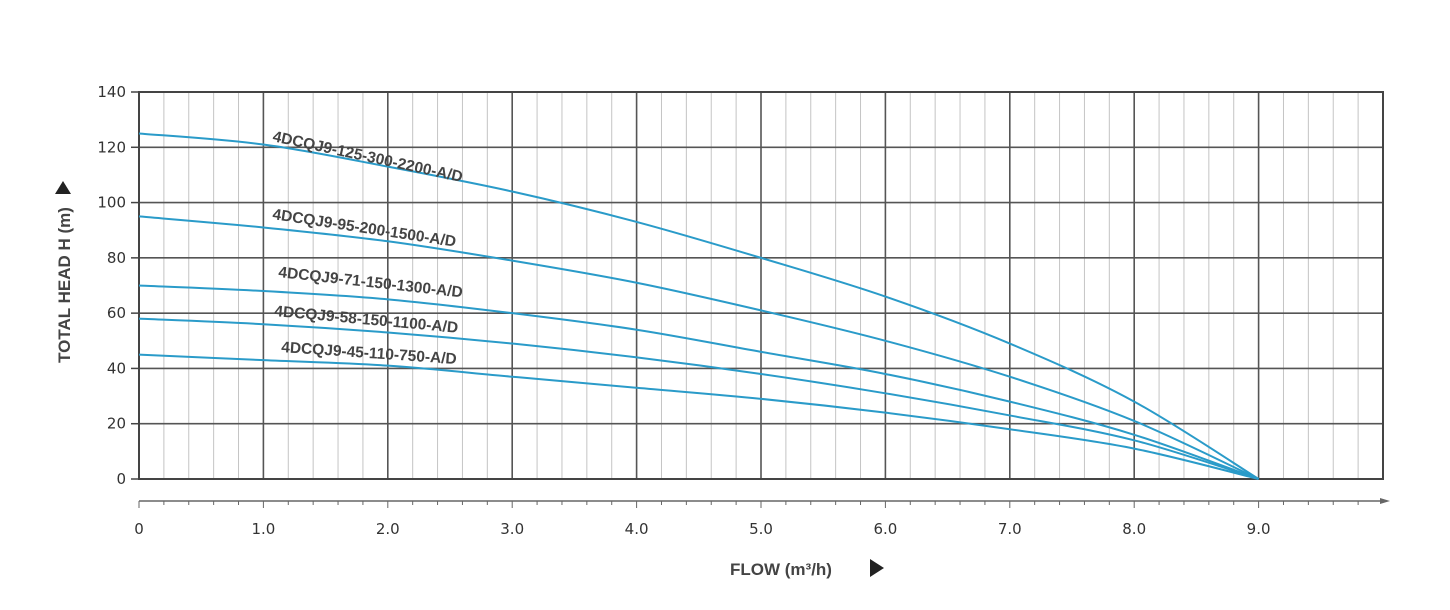 This screenshot has height=610, width=1450. I want to click on series-label: 4DCQJ9-125-300-2200-A/D, so click(367, 157).